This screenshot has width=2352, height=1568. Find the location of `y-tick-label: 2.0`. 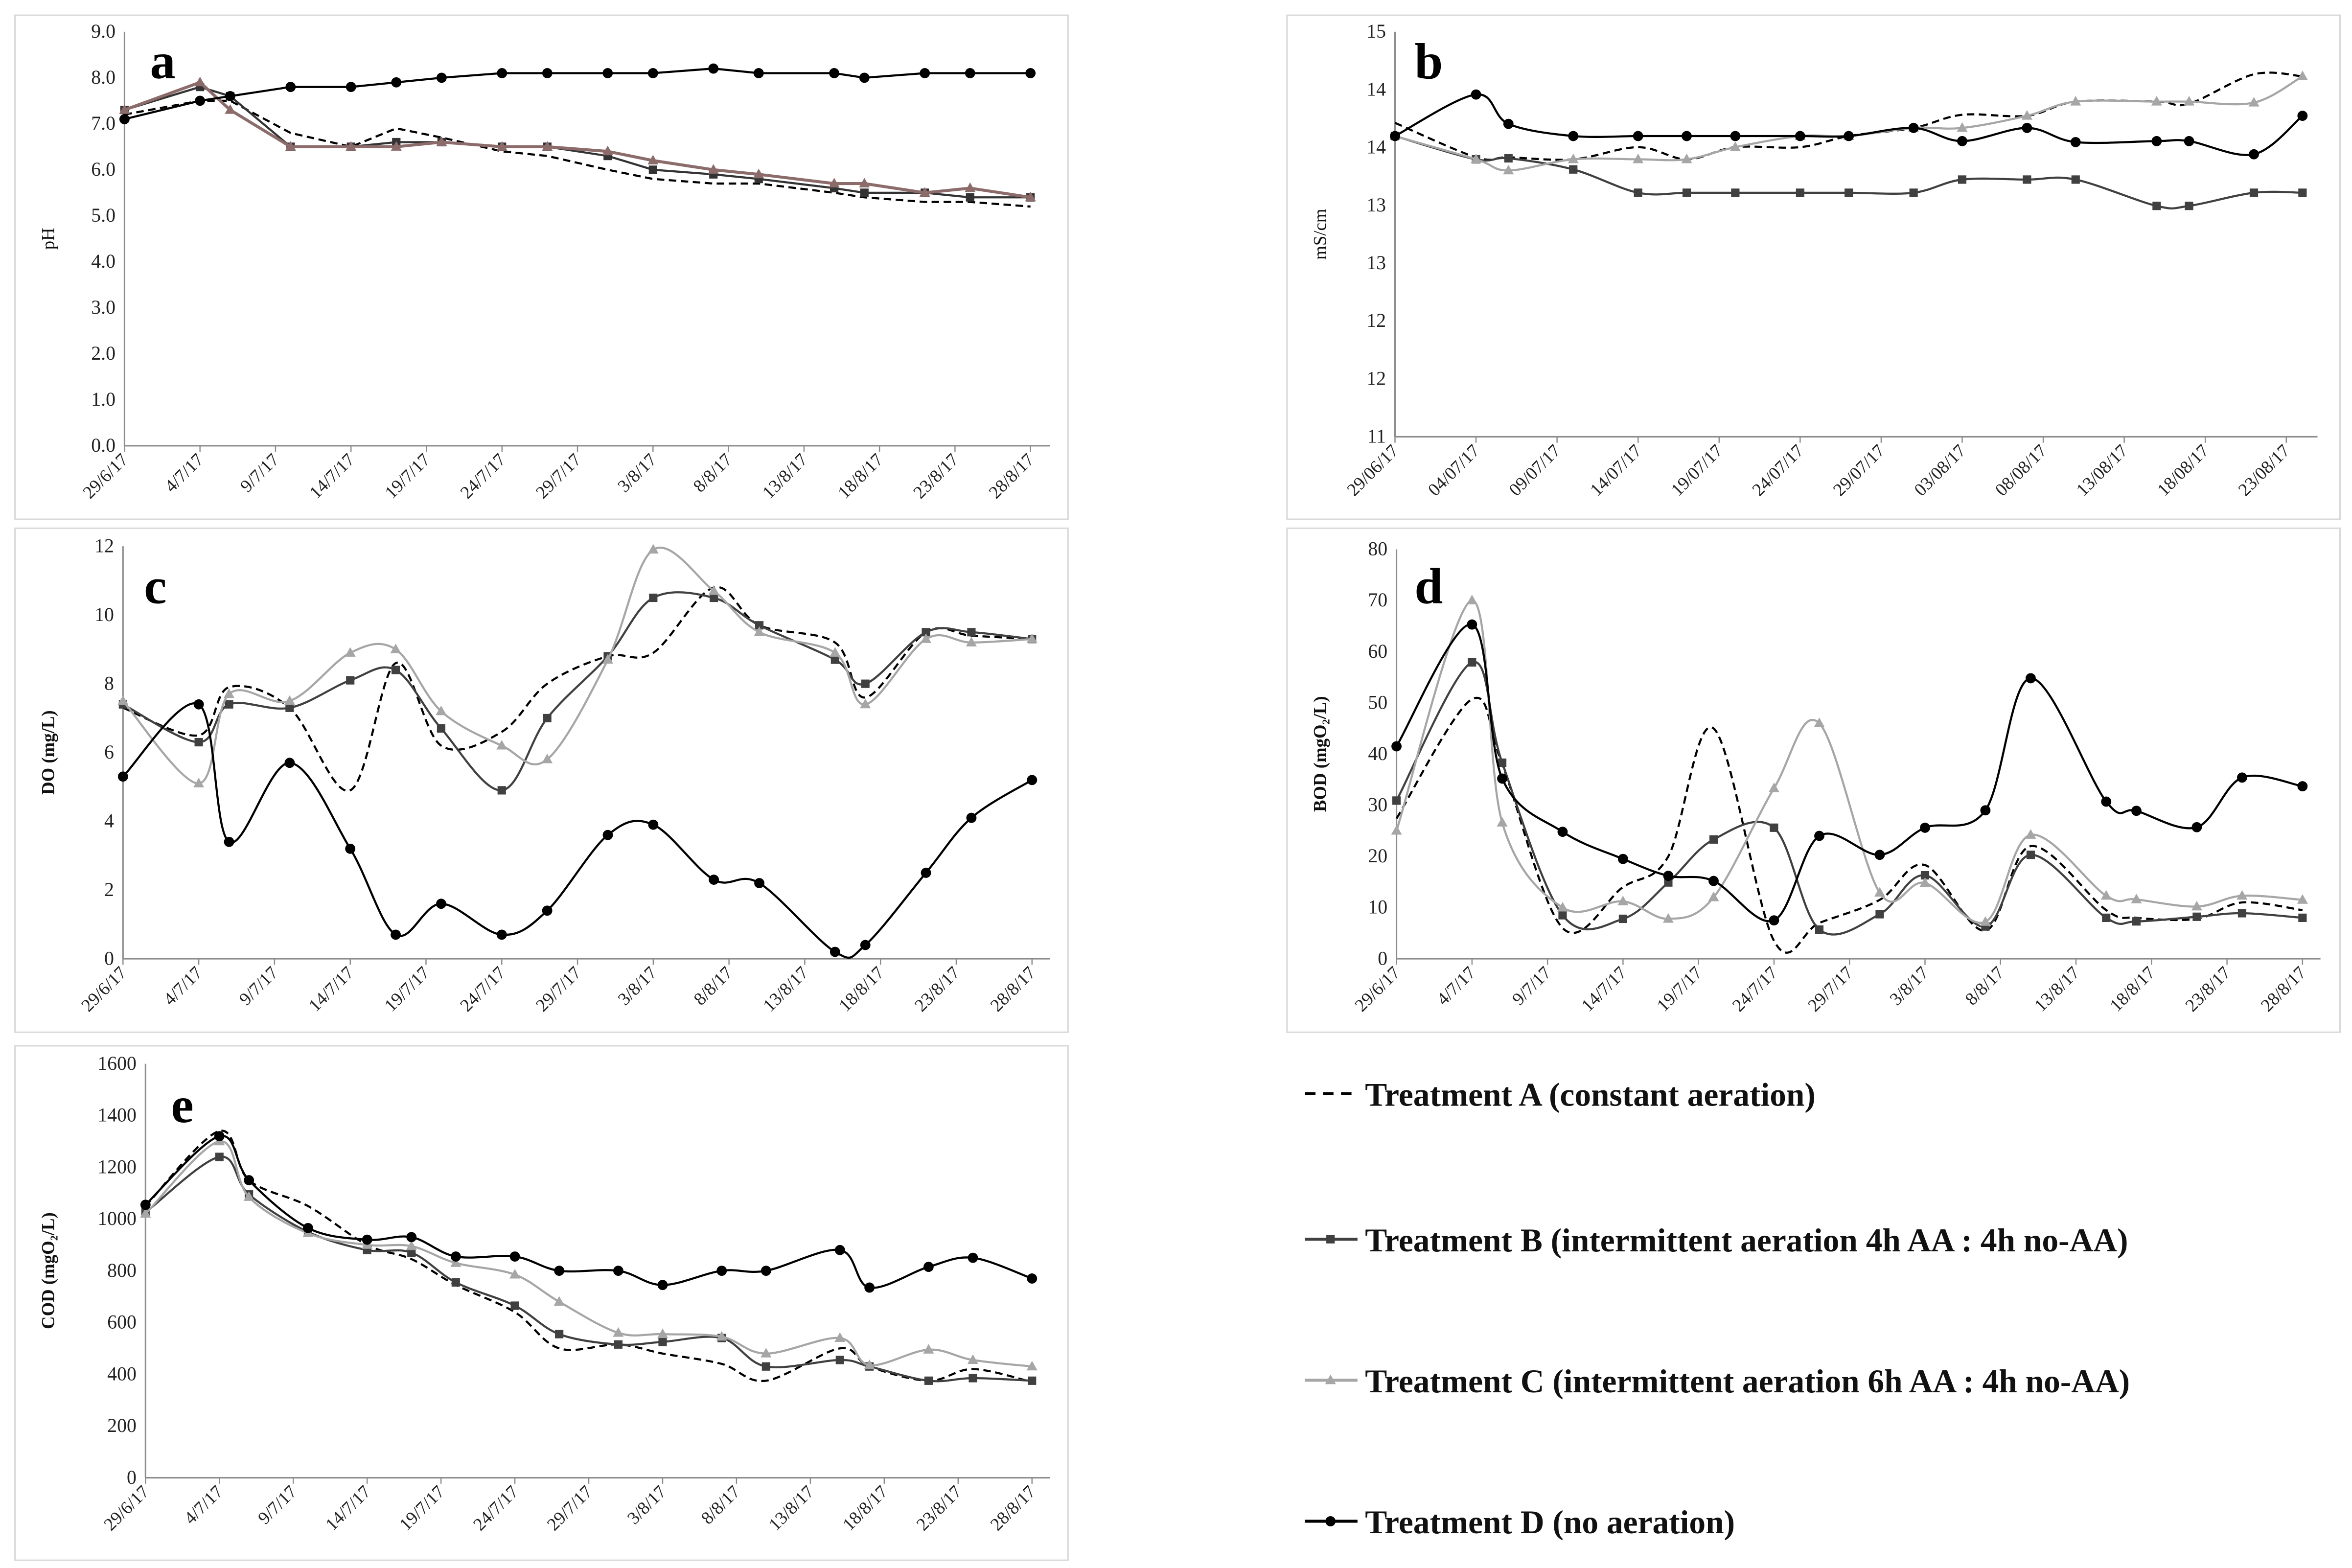

y-tick-label: 2.0 is located at coordinates (103, 353).